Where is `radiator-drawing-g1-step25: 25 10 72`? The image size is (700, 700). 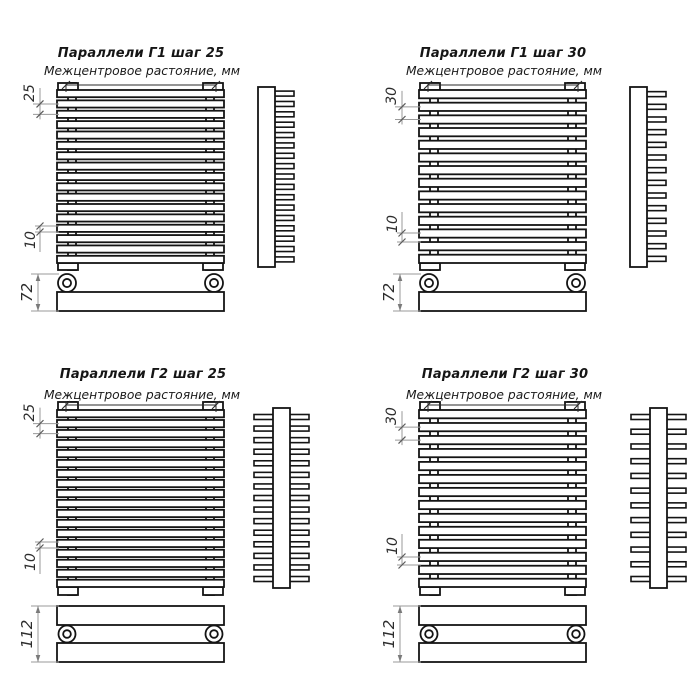
radiator-drawing-g1-step25: 25 10 72 is located at coordinates (156, 196).